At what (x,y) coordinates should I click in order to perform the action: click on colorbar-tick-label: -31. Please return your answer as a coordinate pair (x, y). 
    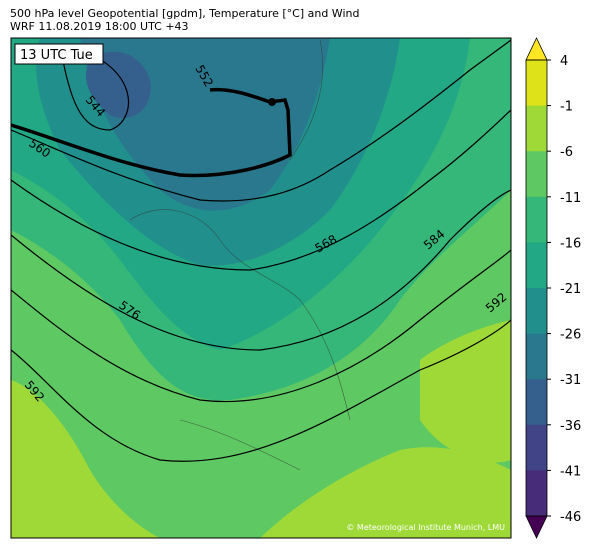
    Looking at the image, I should click on (570, 380).